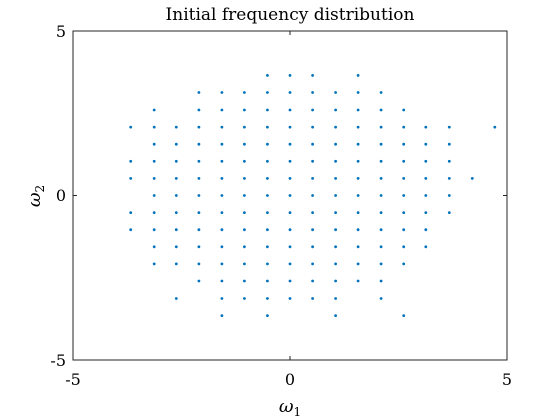 The width and height of the screenshot is (560, 420). Describe the element at coordinates (58, 360) in the screenshot. I see `y-tick-label: -5` at that location.